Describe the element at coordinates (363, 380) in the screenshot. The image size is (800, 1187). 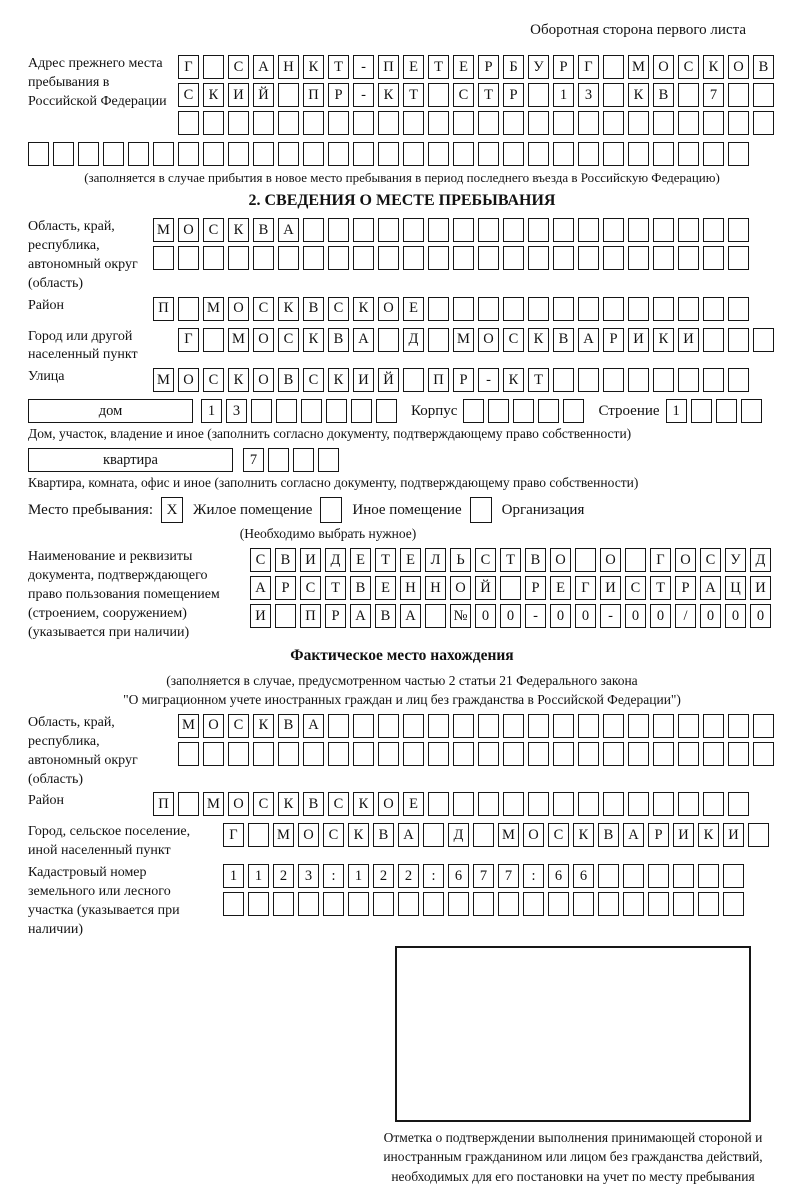
I see `char-cell: И` at that location.